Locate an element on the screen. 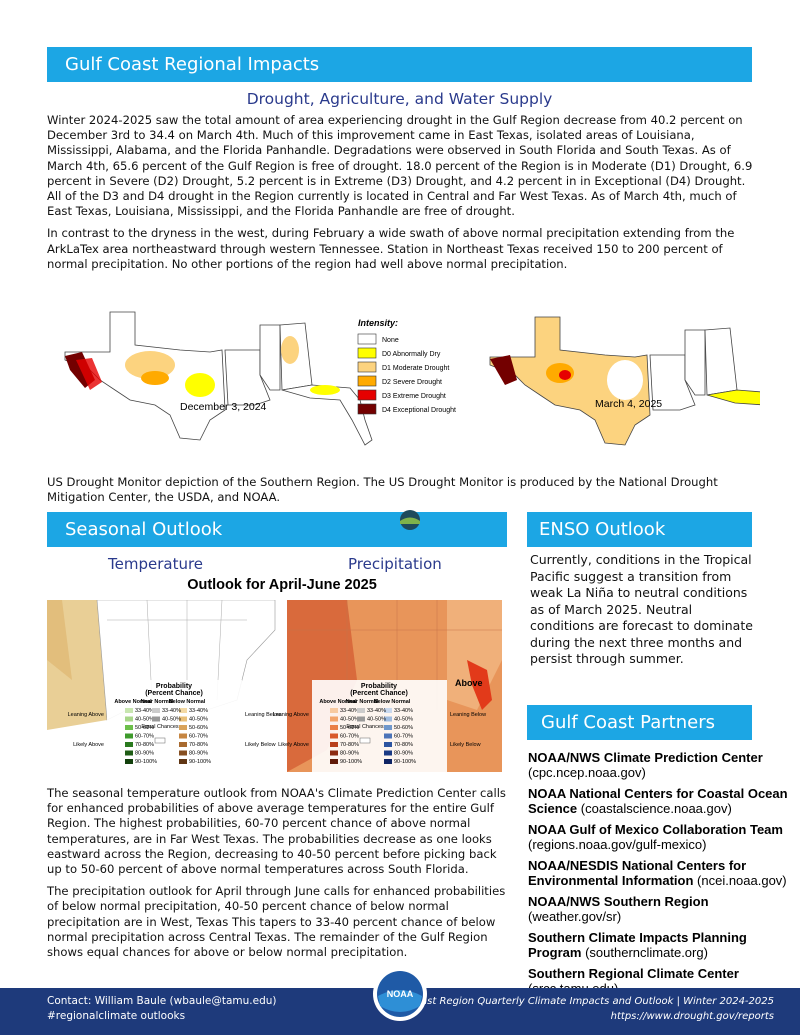 The image size is (800, 1035). partner-url: (coastalscience.noaa.gov) is located at coordinates (656, 808).